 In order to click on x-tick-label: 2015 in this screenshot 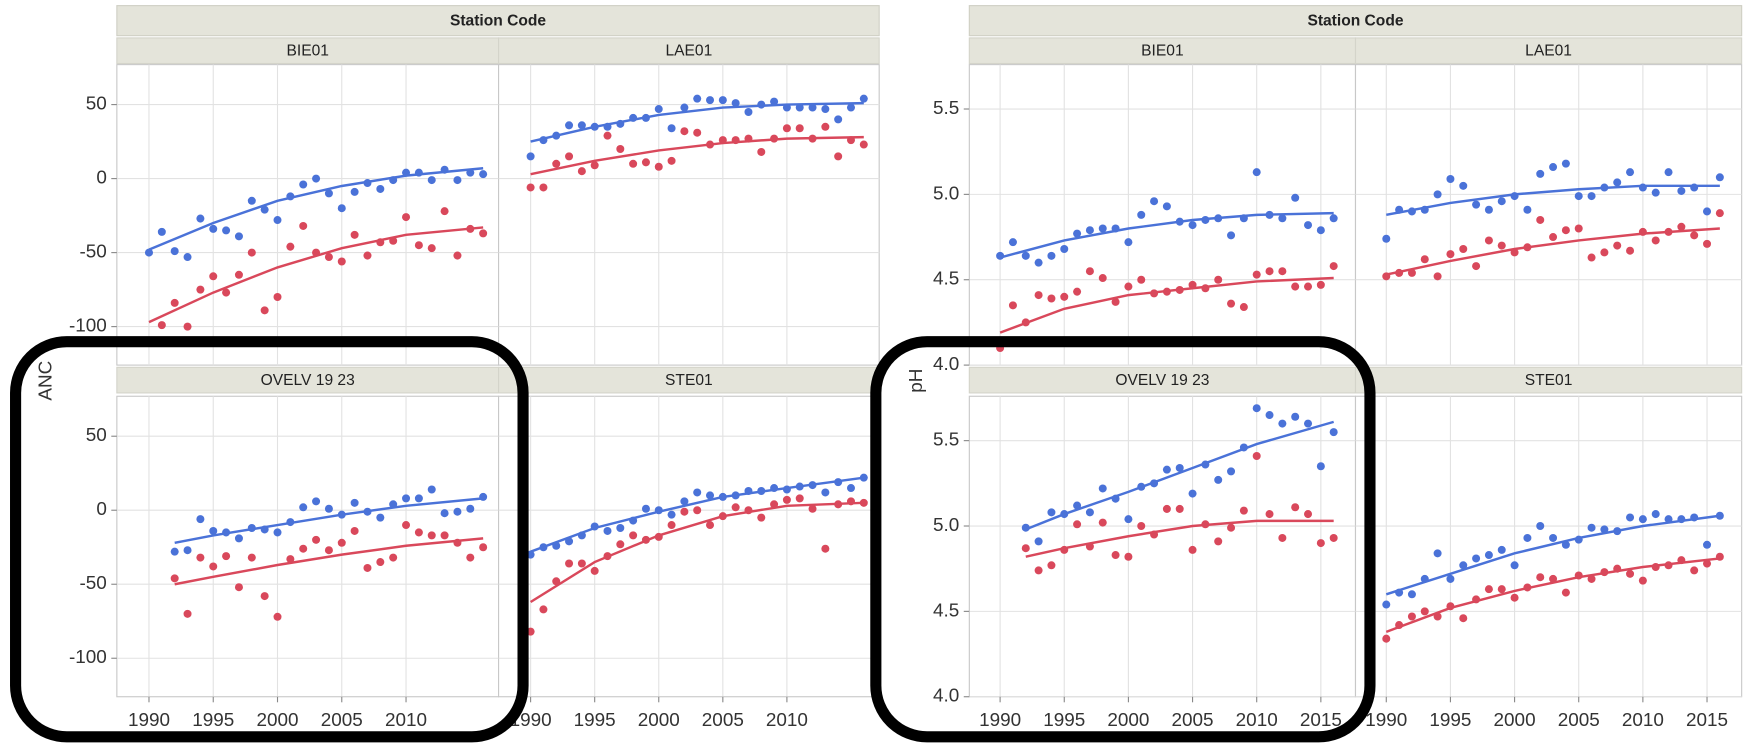, I will do `click(1707, 720)`.